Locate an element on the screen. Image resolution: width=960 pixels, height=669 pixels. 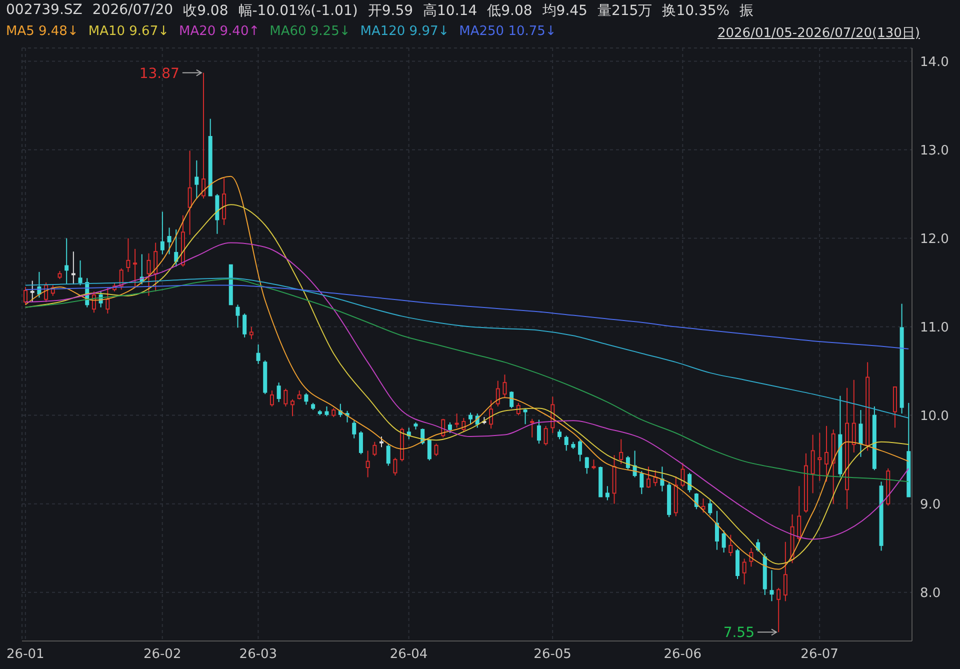
annotation: 13.87 is located at coordinates (159, 74).